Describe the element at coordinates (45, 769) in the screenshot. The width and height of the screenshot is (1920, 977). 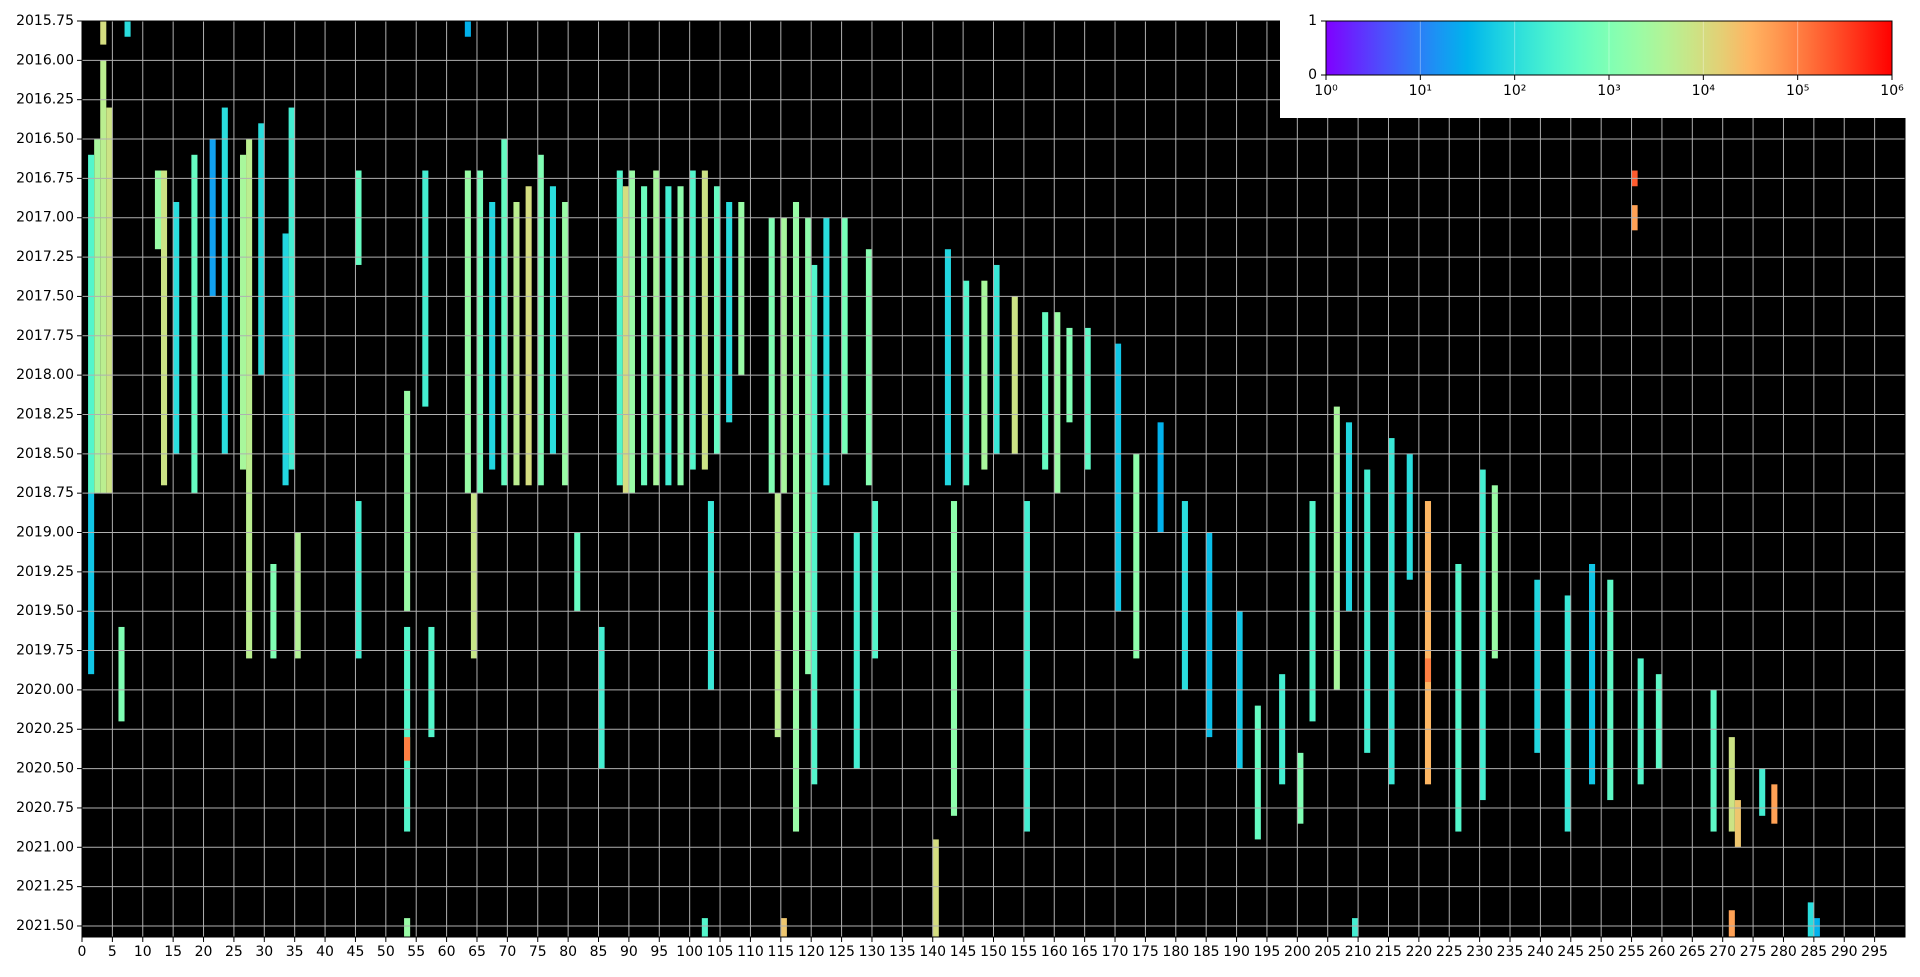
I see `y-tick-label: 2020.50` at that location.